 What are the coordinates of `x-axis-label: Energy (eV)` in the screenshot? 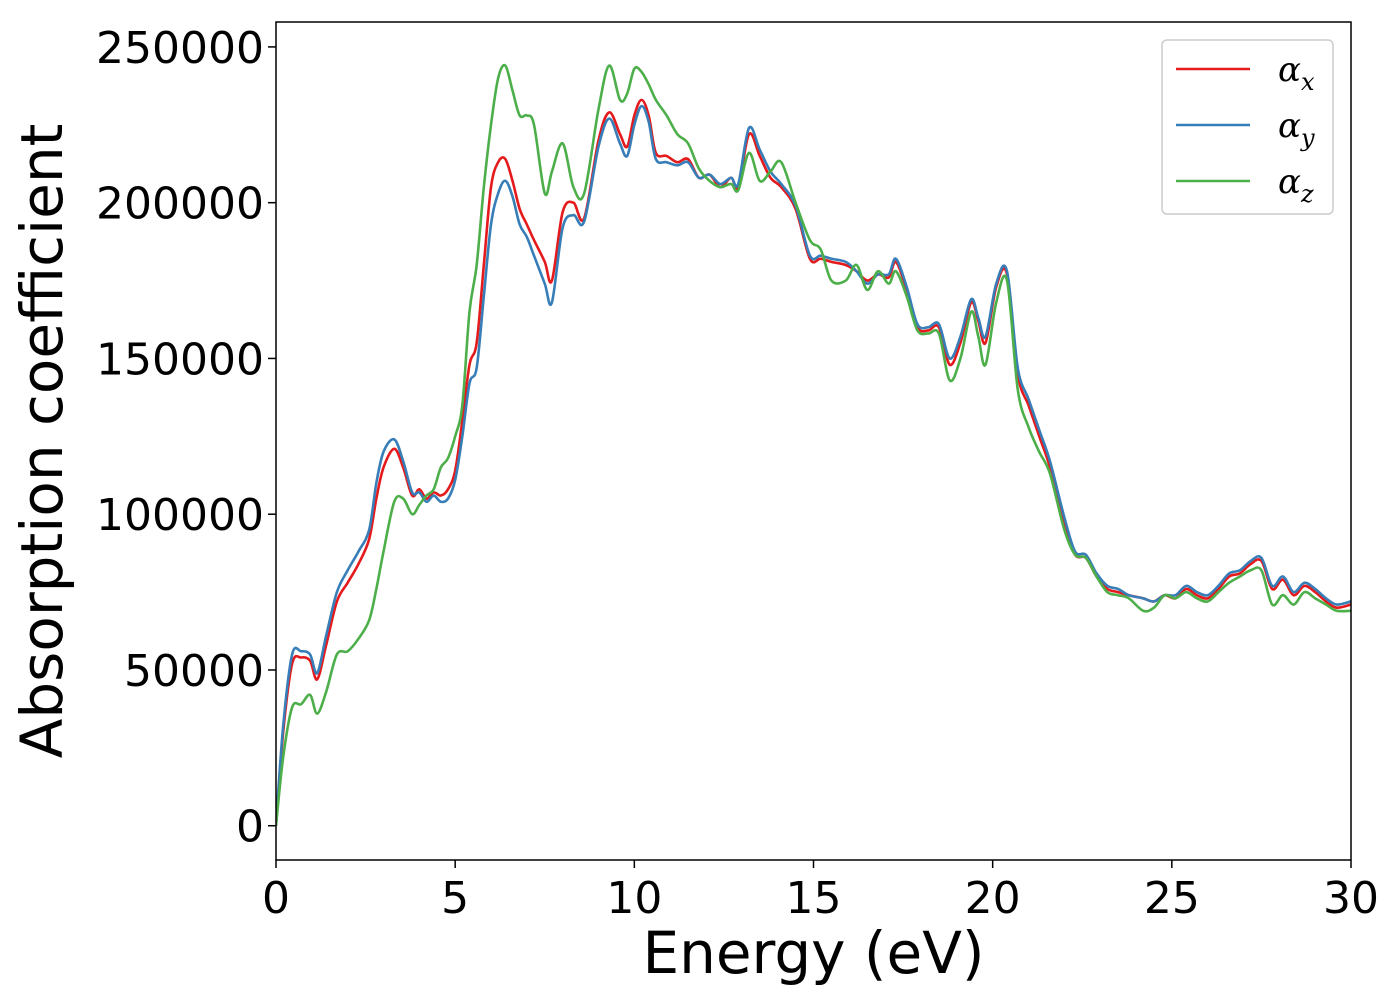 It's located at (813, 953).